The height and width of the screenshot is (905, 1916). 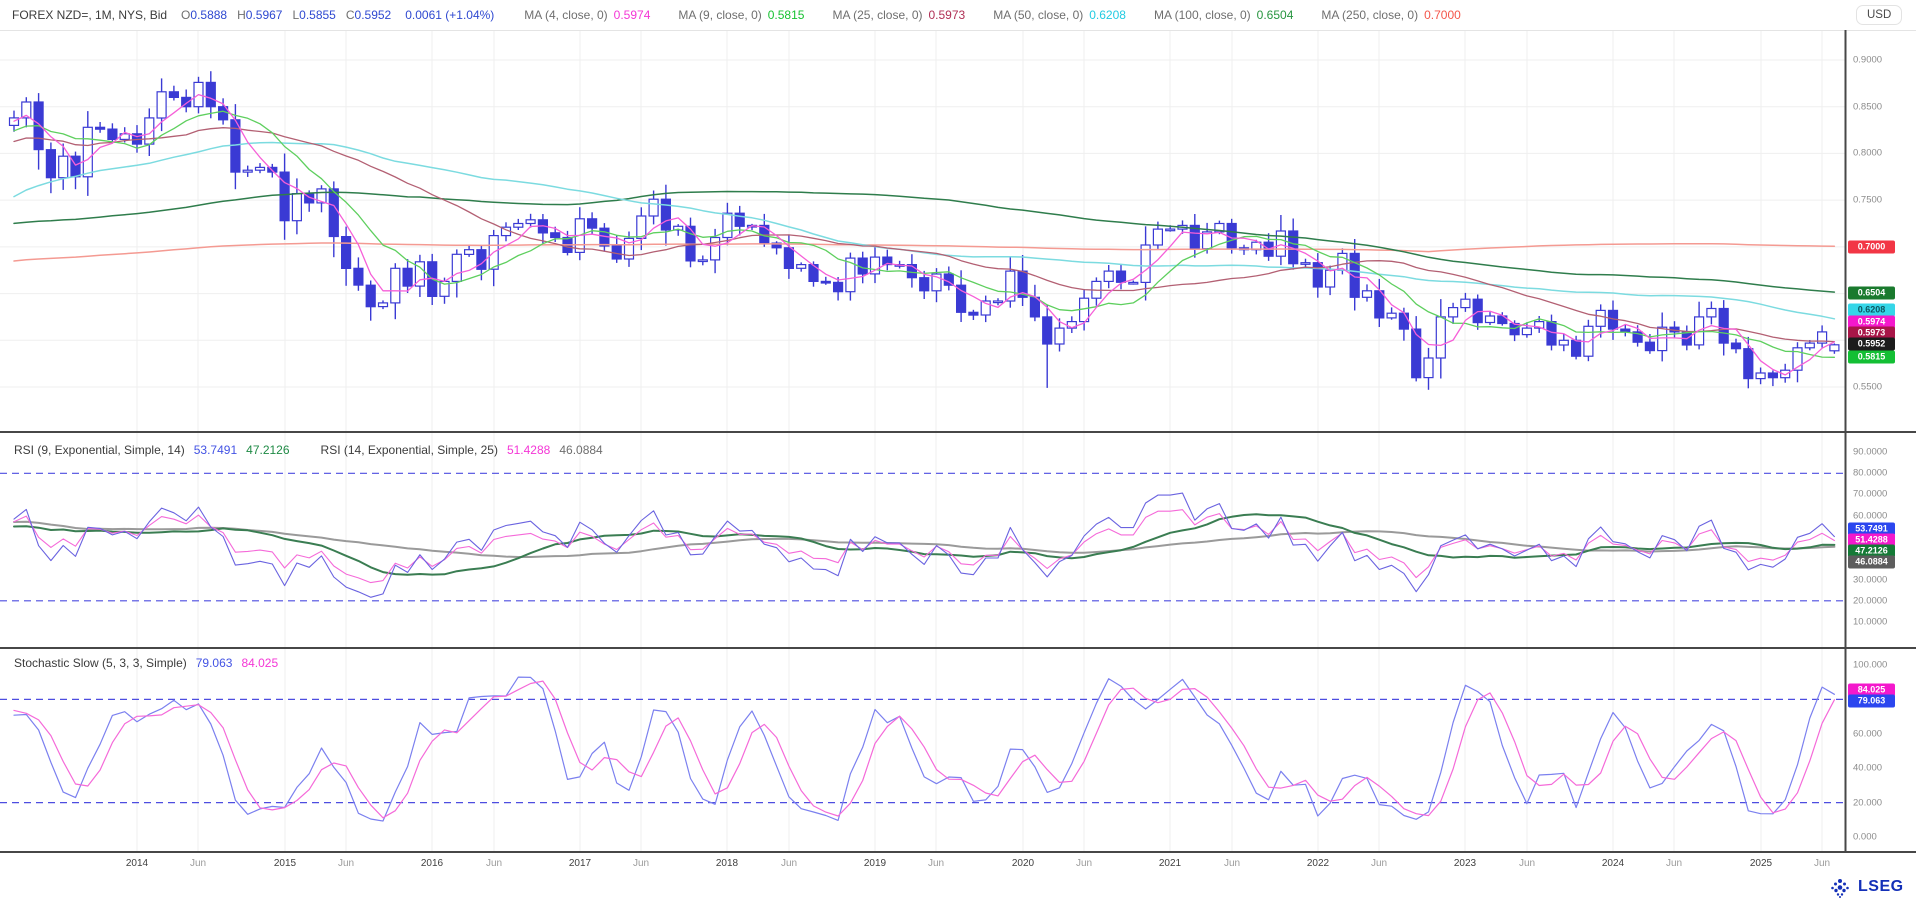 What do you see at coordinates (1840, 888) in the screenshot?
I see `lseg-emblem-icon` at bounding box center [1840, 888].